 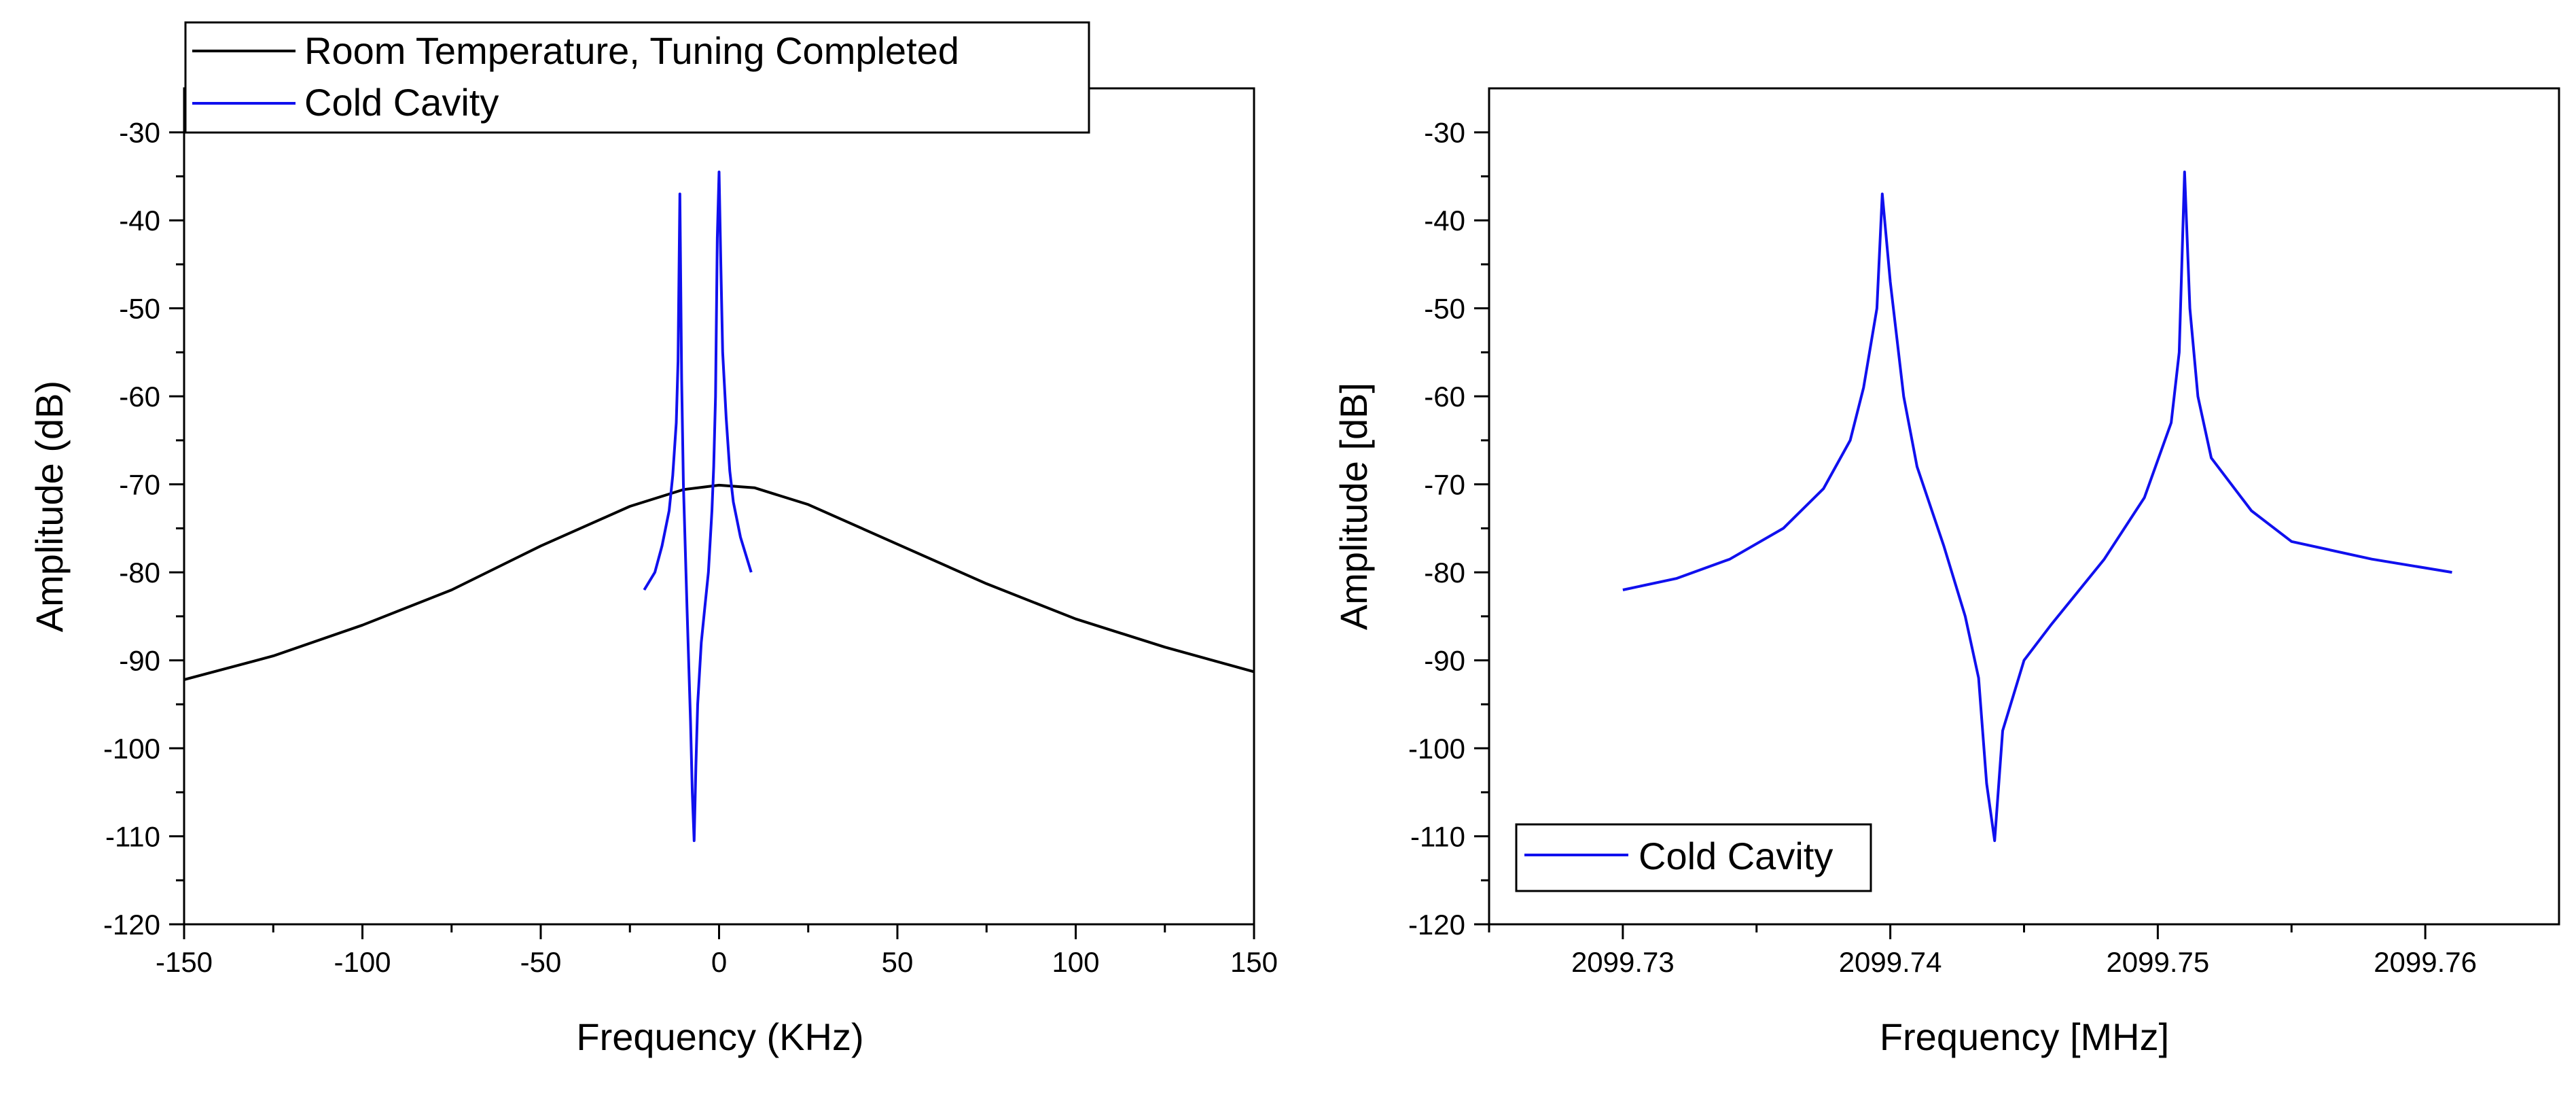 What do you see at coordinates (1890, 962) in the screenshot?
I see `x-tick-label-right: 2099.74` at bounding box center [1890, 962].